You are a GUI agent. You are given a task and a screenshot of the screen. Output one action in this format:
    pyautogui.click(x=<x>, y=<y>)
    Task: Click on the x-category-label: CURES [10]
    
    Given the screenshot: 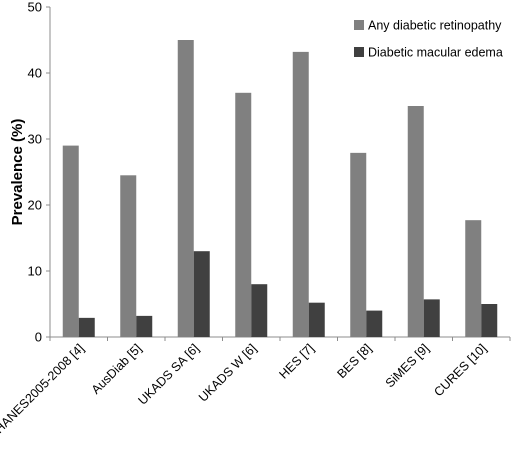 What is the action you would take?
    pyautogui.click(x=460, y=370)
    